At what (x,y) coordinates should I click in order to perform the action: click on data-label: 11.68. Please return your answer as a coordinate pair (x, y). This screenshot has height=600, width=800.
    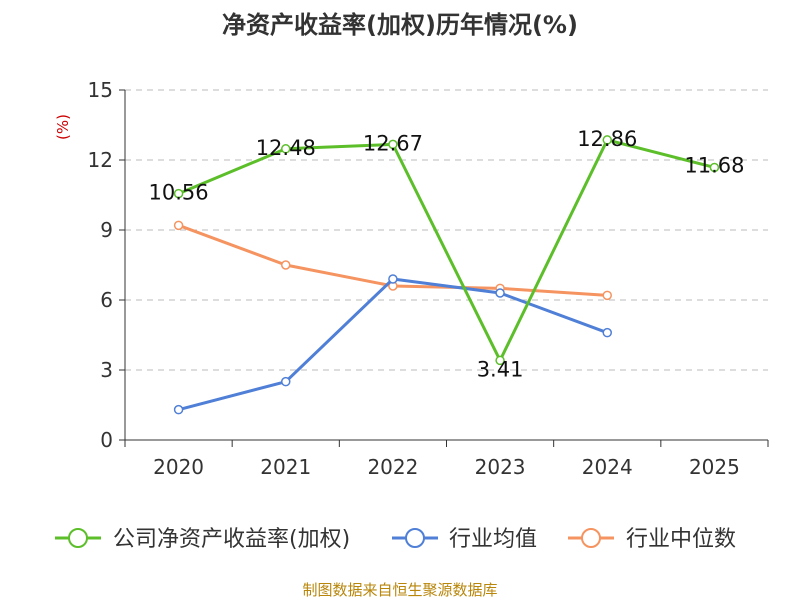
    Looking at the image, I should click on (714, 165).